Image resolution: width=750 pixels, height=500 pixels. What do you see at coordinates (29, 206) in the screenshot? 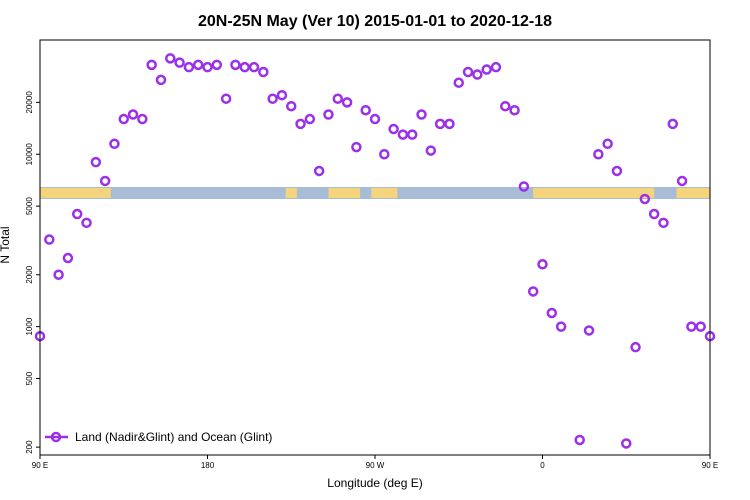
I see `y-tick-label: 5000` at bounding box center [29, 206].